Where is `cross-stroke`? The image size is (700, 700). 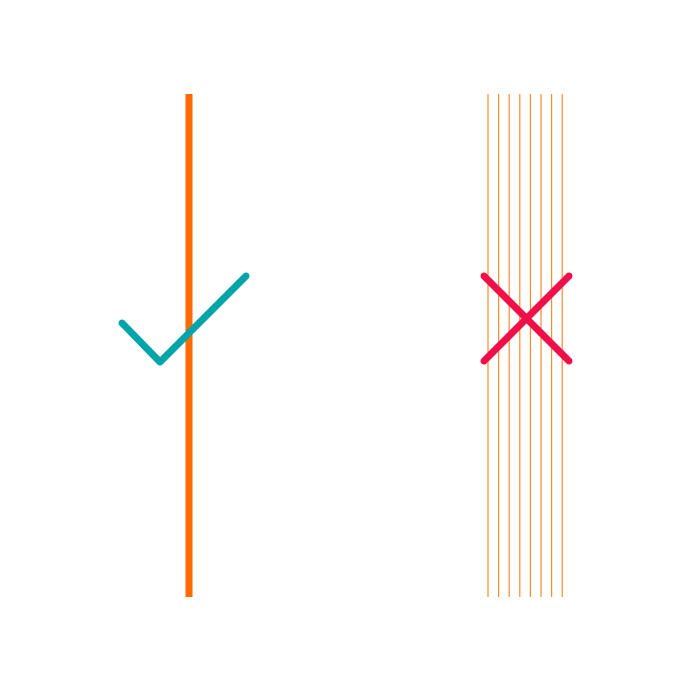 cross-stroke is located at coordinates (526, 318).